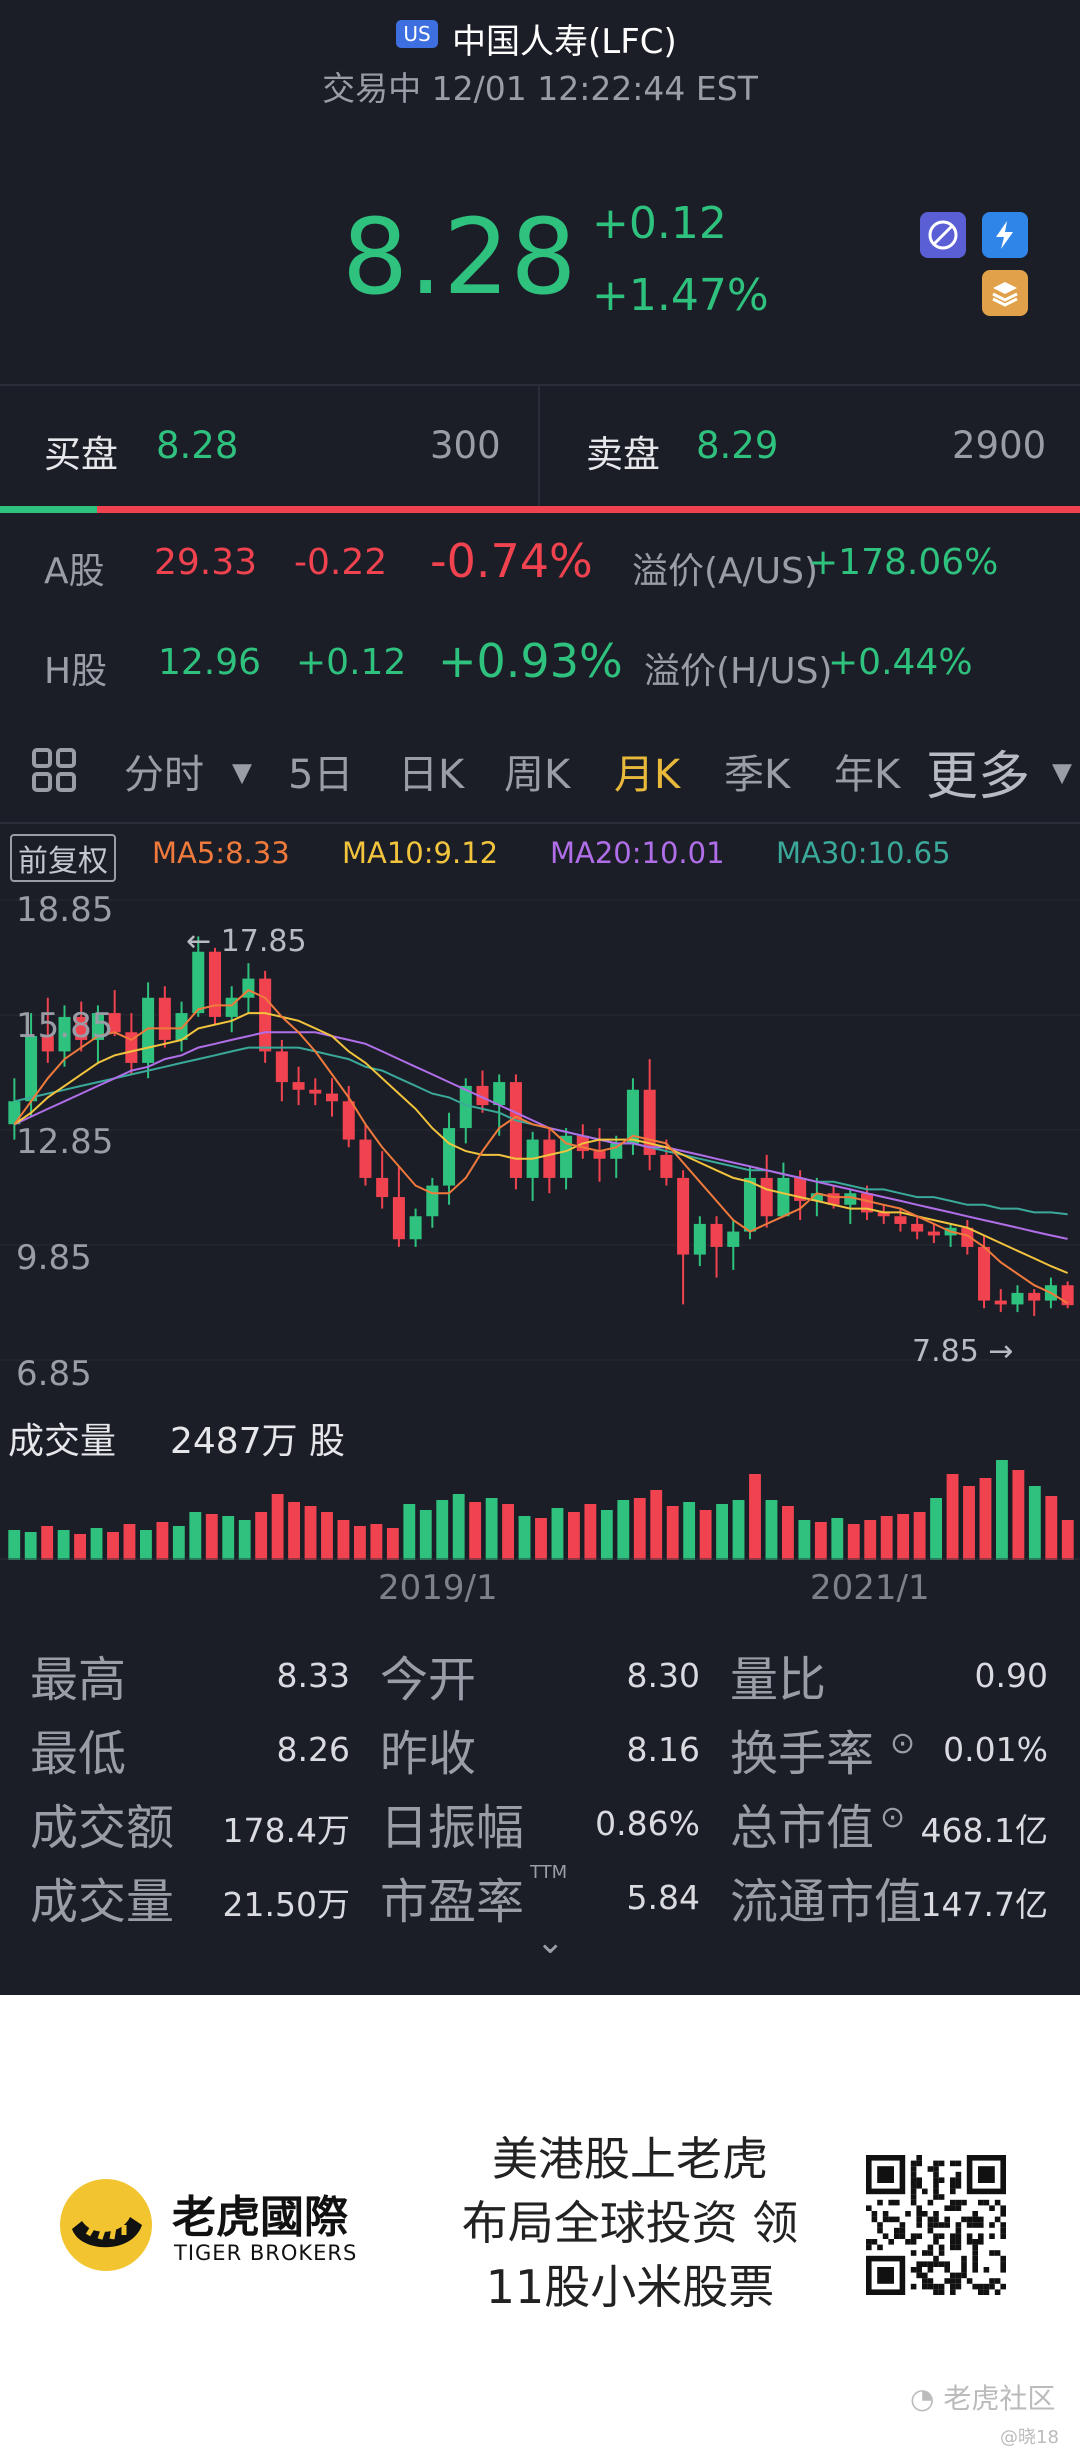 Image resolution: width=1080 pixels, height=2460 pixels. Describe the element at coordinates (206, 562) in the screenshot. I see `a-share-price: 29.33` at that location.